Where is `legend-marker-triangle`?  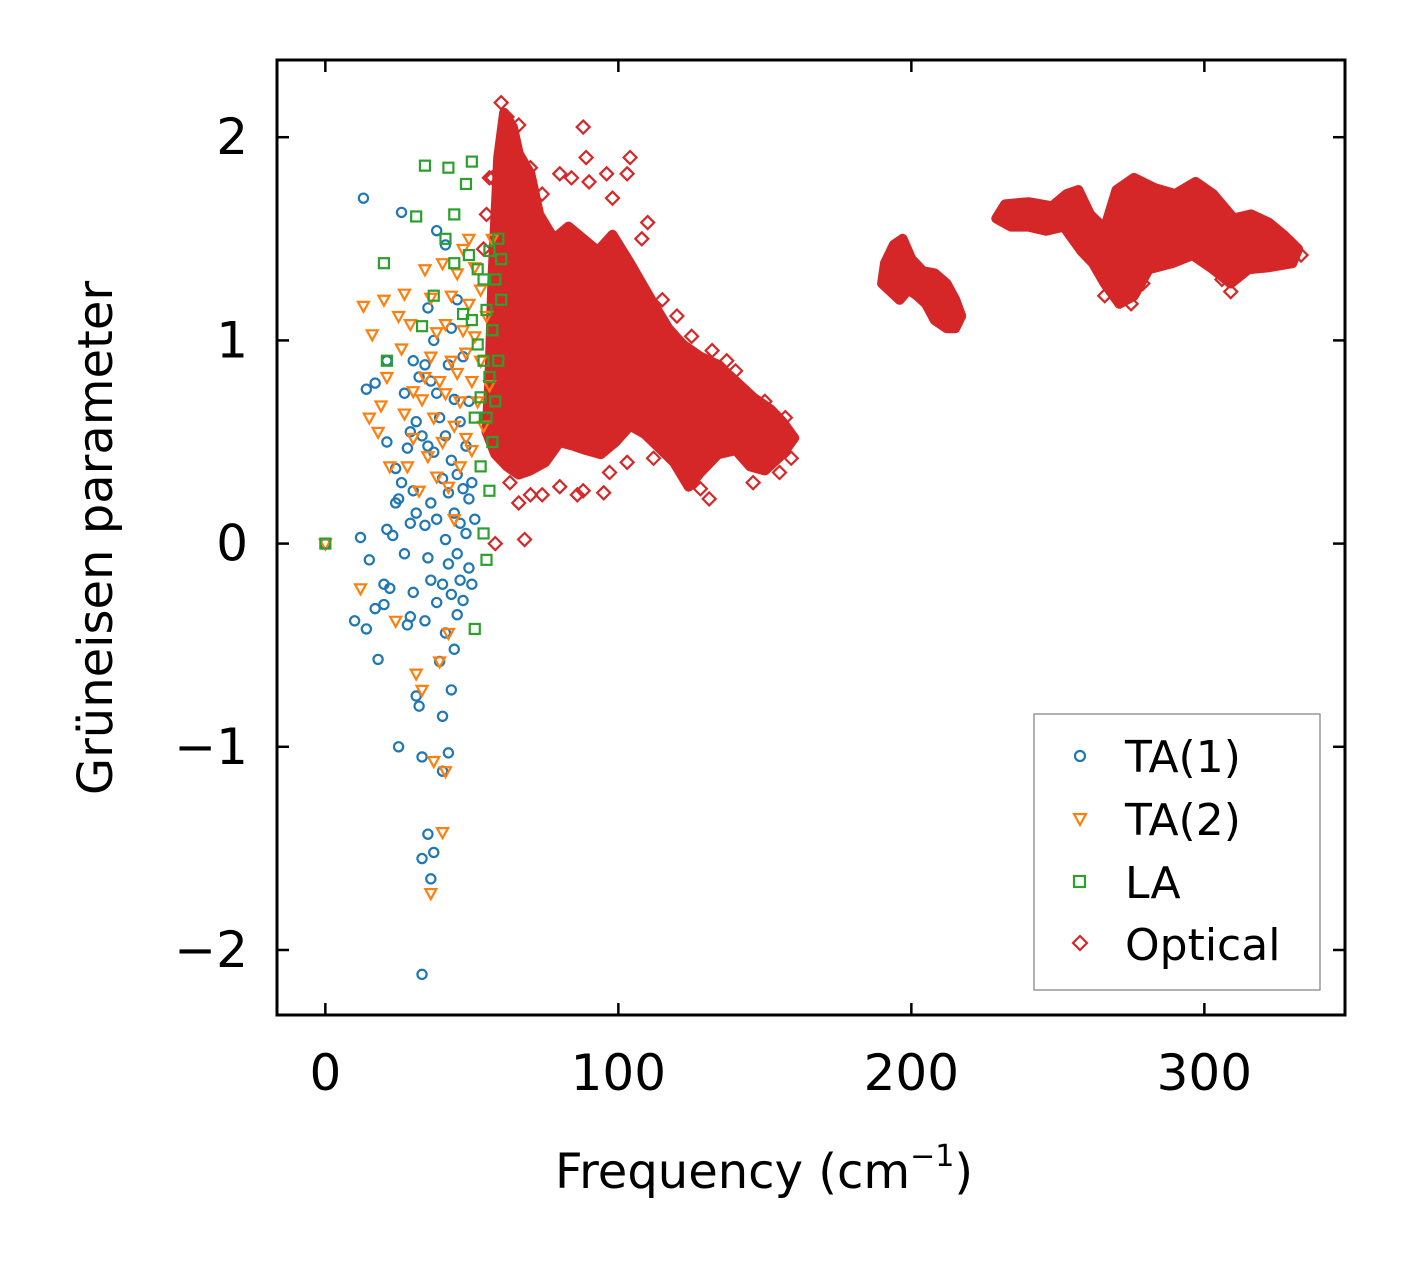 legend-marker-triangle is located at coordinates (1080, 820).